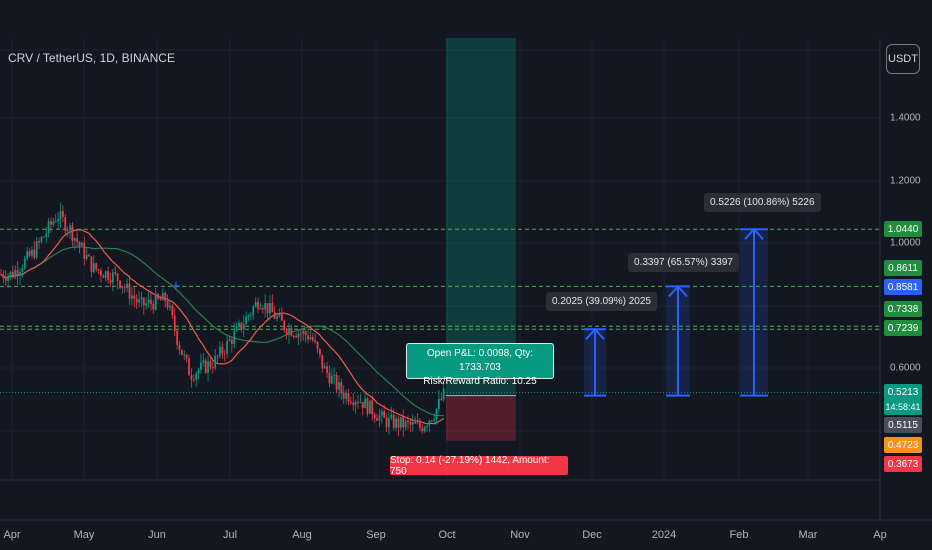 This screenshot has width=932, height=550. I want to click on price-tag: 0.7338, so click(903, 309).